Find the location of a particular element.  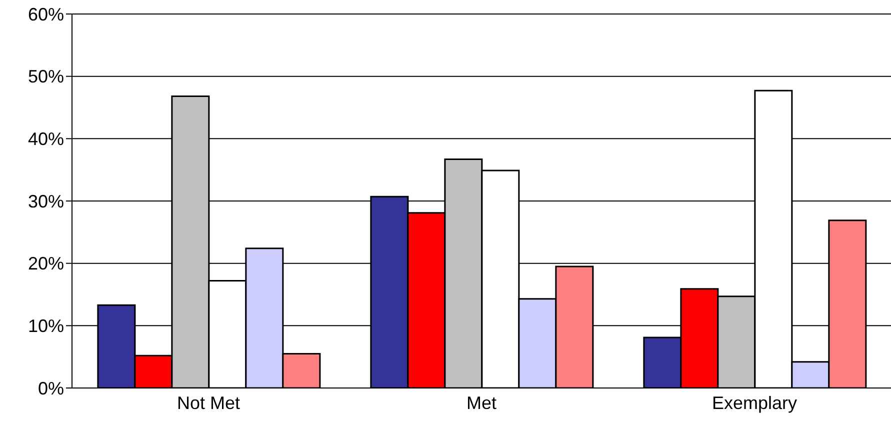

y-tick-label: 50% is located at coordinates (46, 76).